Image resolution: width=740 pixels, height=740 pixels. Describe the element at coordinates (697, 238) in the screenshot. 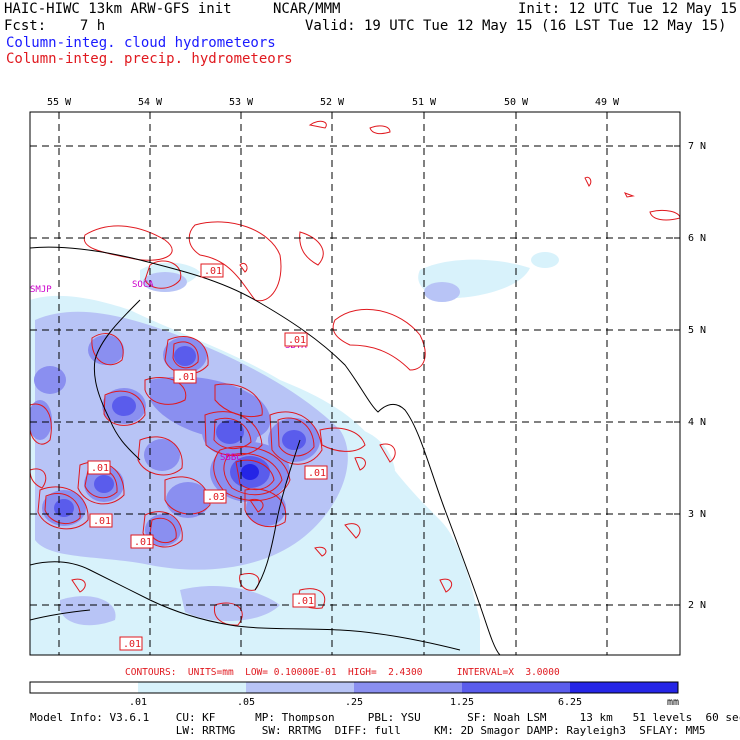

I see `lat-label-6n: 6 N` at that location.